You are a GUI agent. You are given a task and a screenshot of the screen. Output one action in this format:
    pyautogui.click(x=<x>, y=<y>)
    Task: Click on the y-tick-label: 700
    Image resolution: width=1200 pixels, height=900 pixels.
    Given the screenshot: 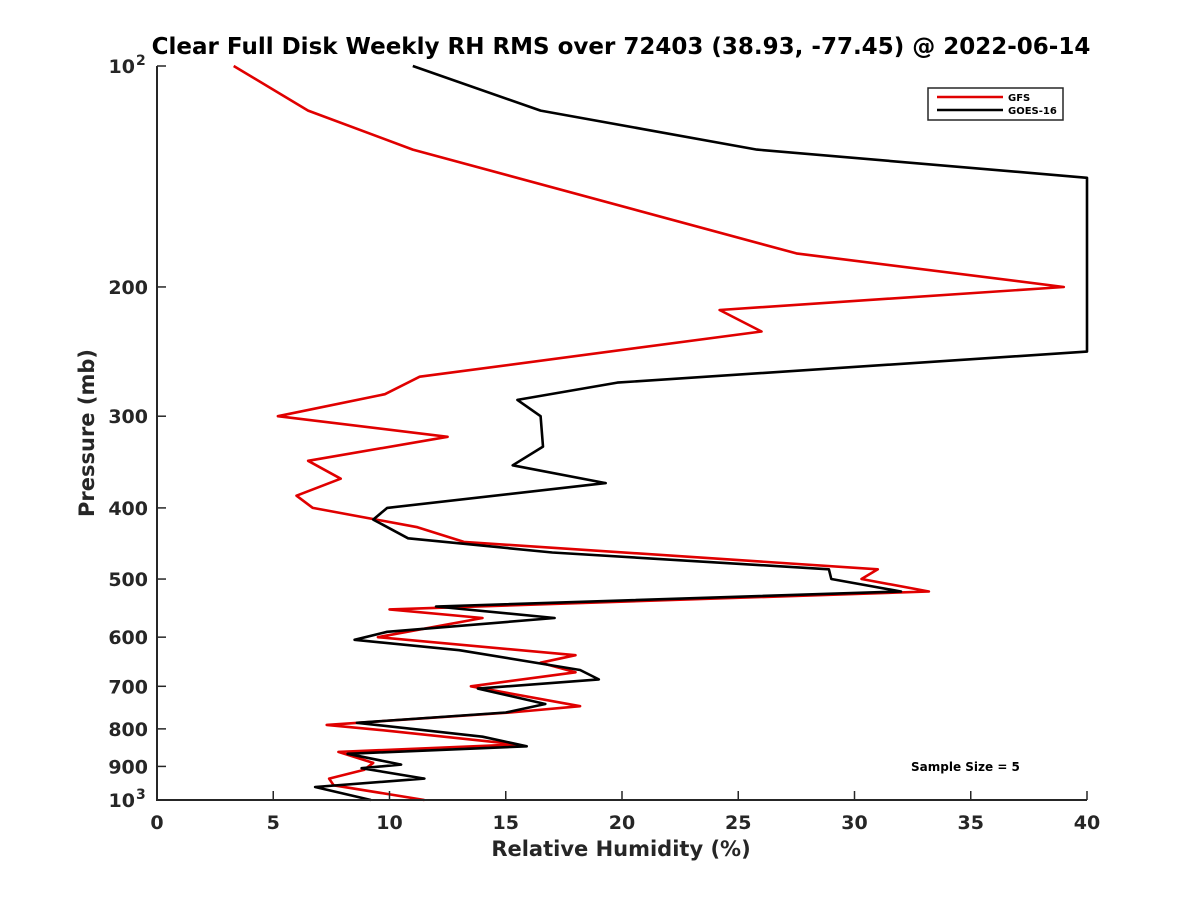 What is the action you would take?
    pyautogui.click(x=128, y=687)
    